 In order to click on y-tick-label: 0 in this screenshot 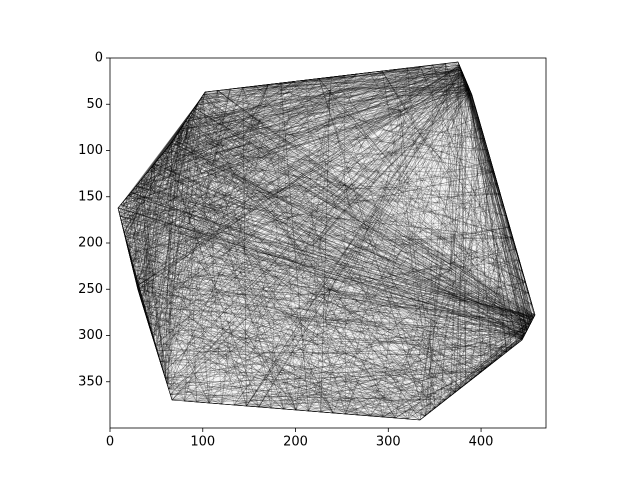, I will do `click(99, 58)`.